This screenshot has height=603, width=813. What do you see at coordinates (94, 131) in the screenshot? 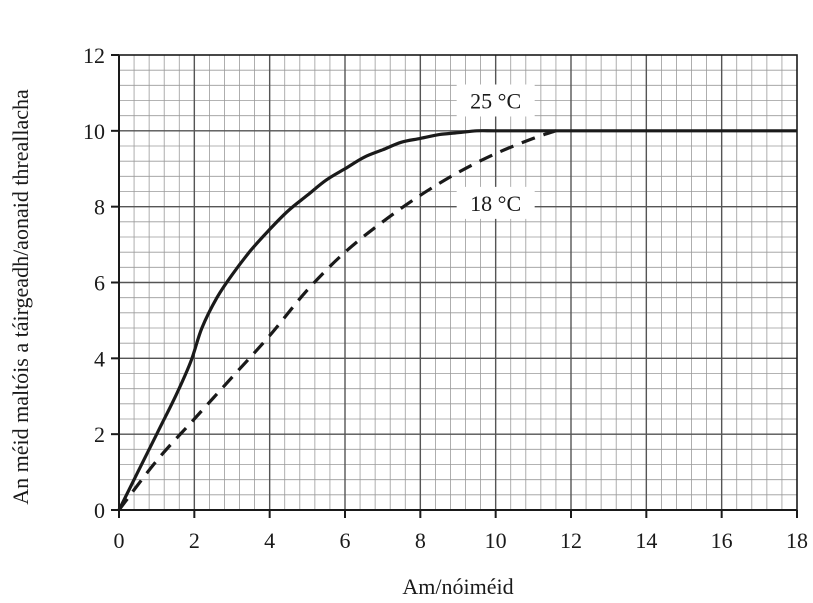
I see `y-tick-label: 10` at bounding box center [94, 131].